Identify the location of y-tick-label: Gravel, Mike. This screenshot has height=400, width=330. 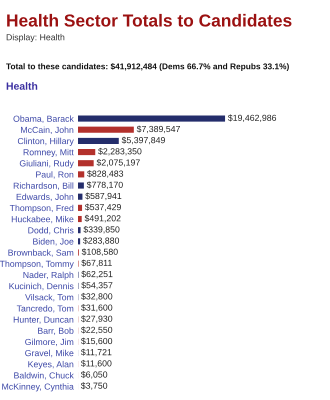
(49, 354).